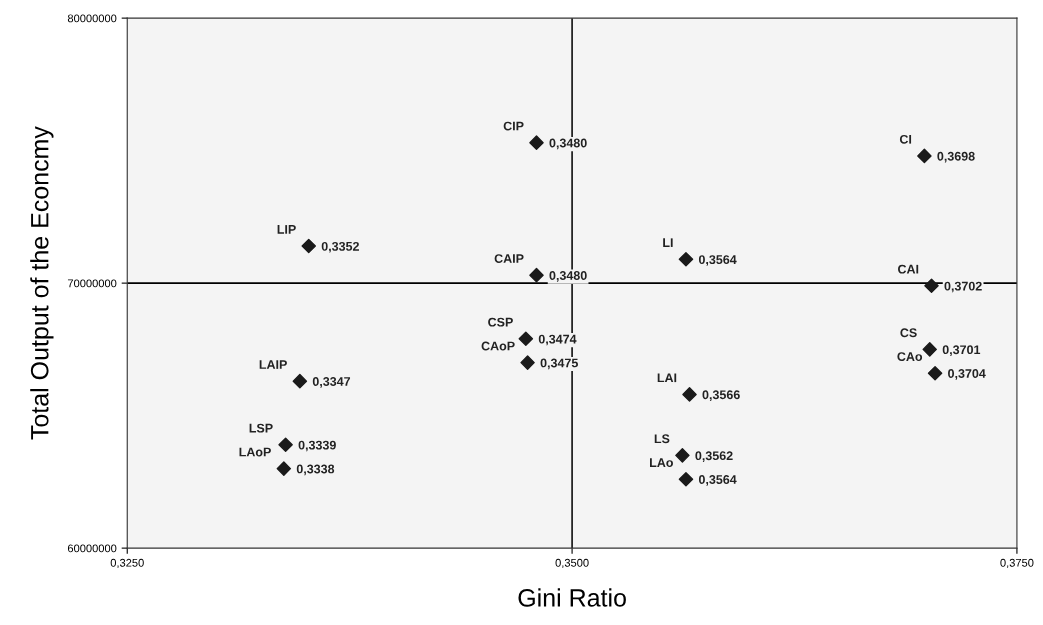 The image size is (1043, 625). What do you see at coordinates (340, 247) in the screenshot?
I see `annotation: 0,3352` at bounding box center [340, 247].